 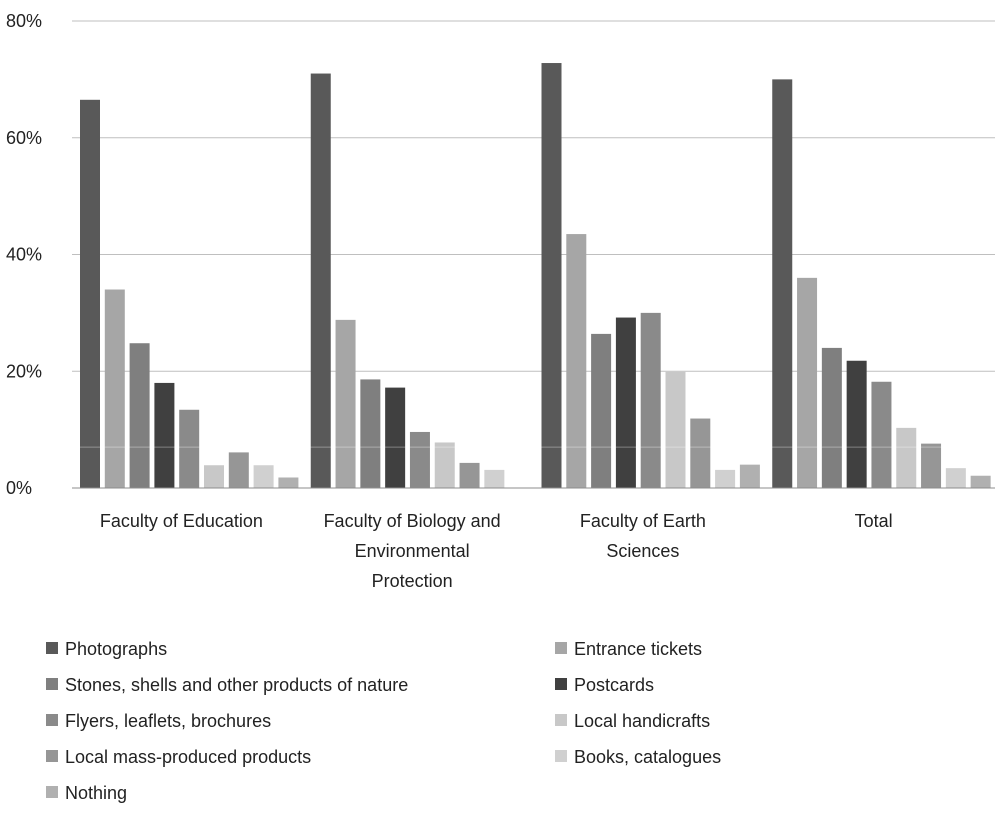 I want to click on y-tick-label: 20%, so click(x=24, y=371).